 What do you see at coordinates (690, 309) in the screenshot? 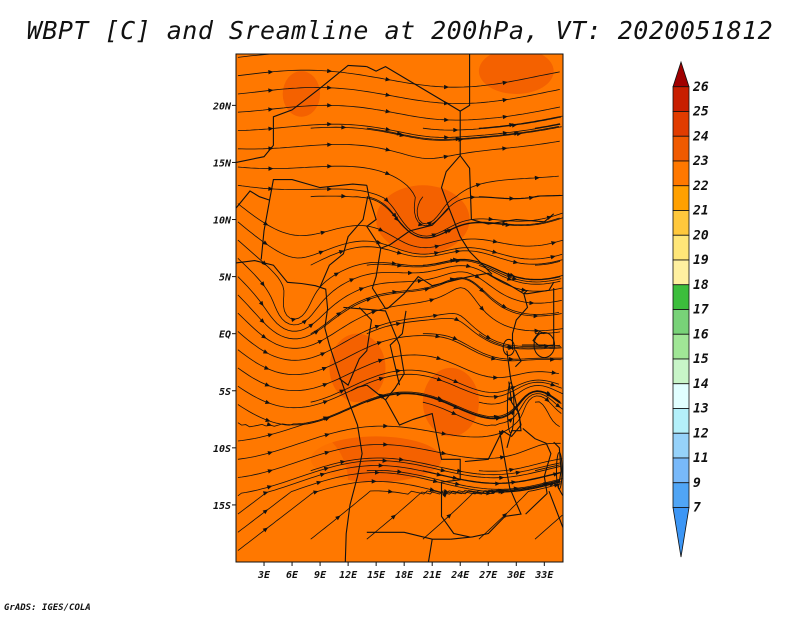
I see `colorbar: 26 25 24 23 22 21 20 19 18 17 16 15 14 13 12 11 9 7` at bounding box center [690, 309].